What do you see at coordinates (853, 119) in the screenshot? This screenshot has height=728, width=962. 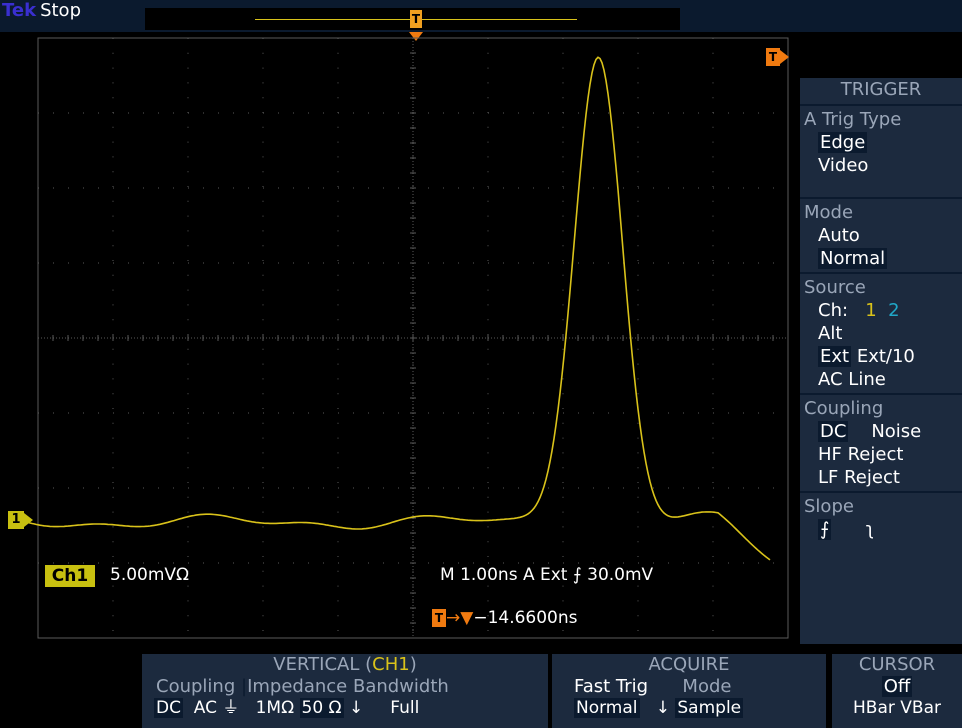 I see `trig-type-heading: A Trig Type` at bounding box center [853, 119].